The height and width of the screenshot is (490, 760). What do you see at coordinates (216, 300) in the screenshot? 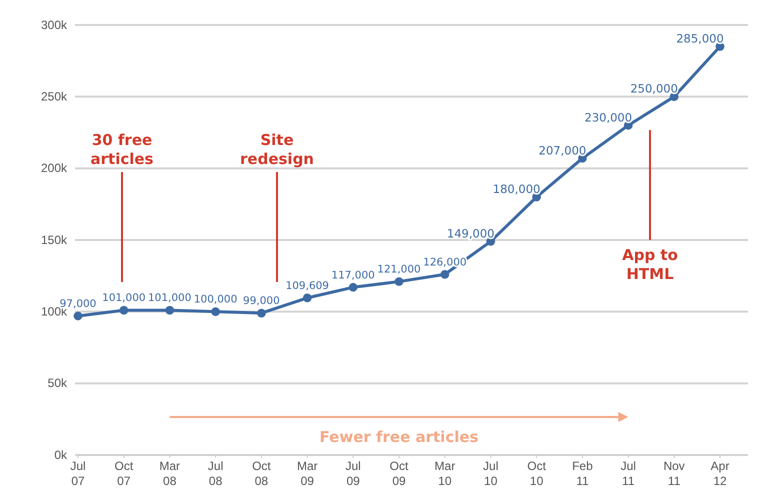
I see `text: 100,000` at bounding box center [216, 300].